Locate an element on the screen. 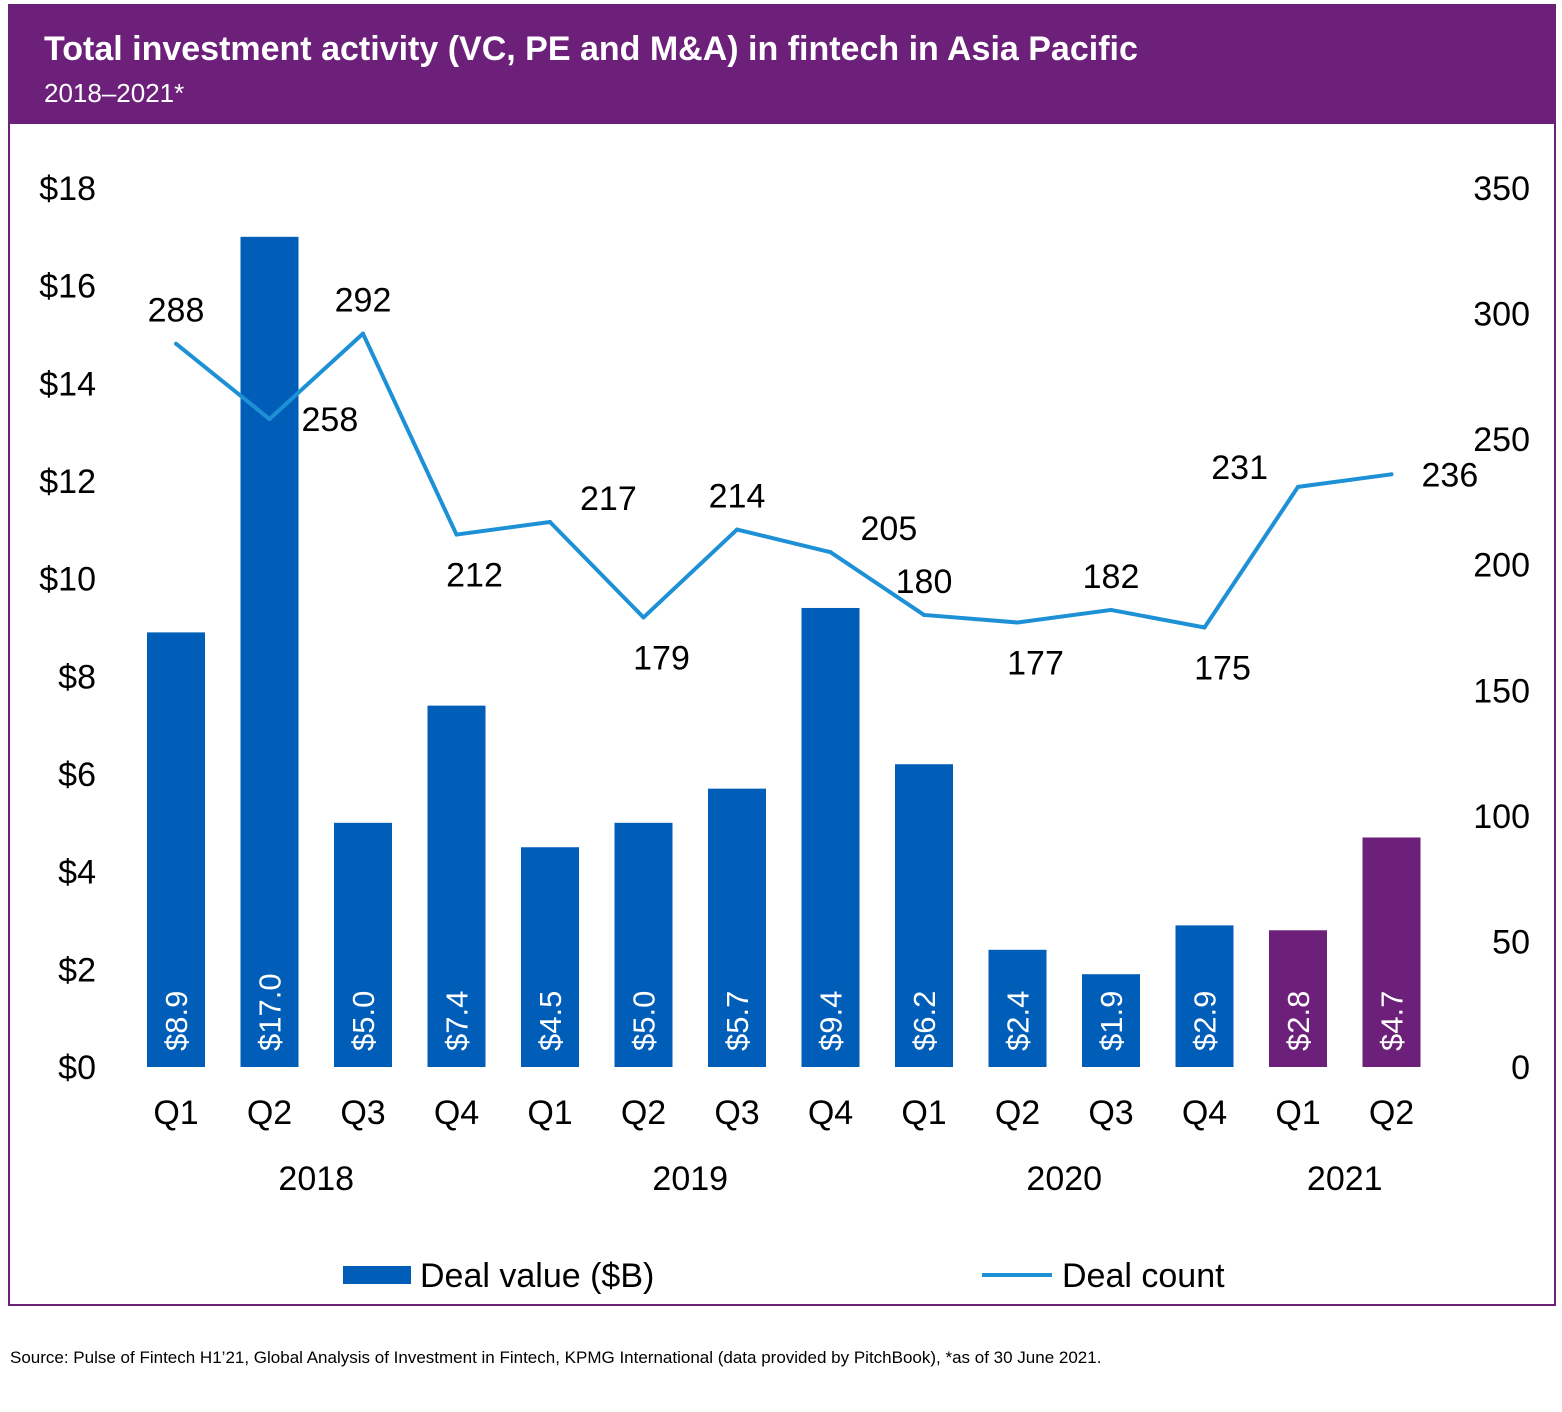  left-axis-tick-label: $4 is located at coordinates (77, 873).